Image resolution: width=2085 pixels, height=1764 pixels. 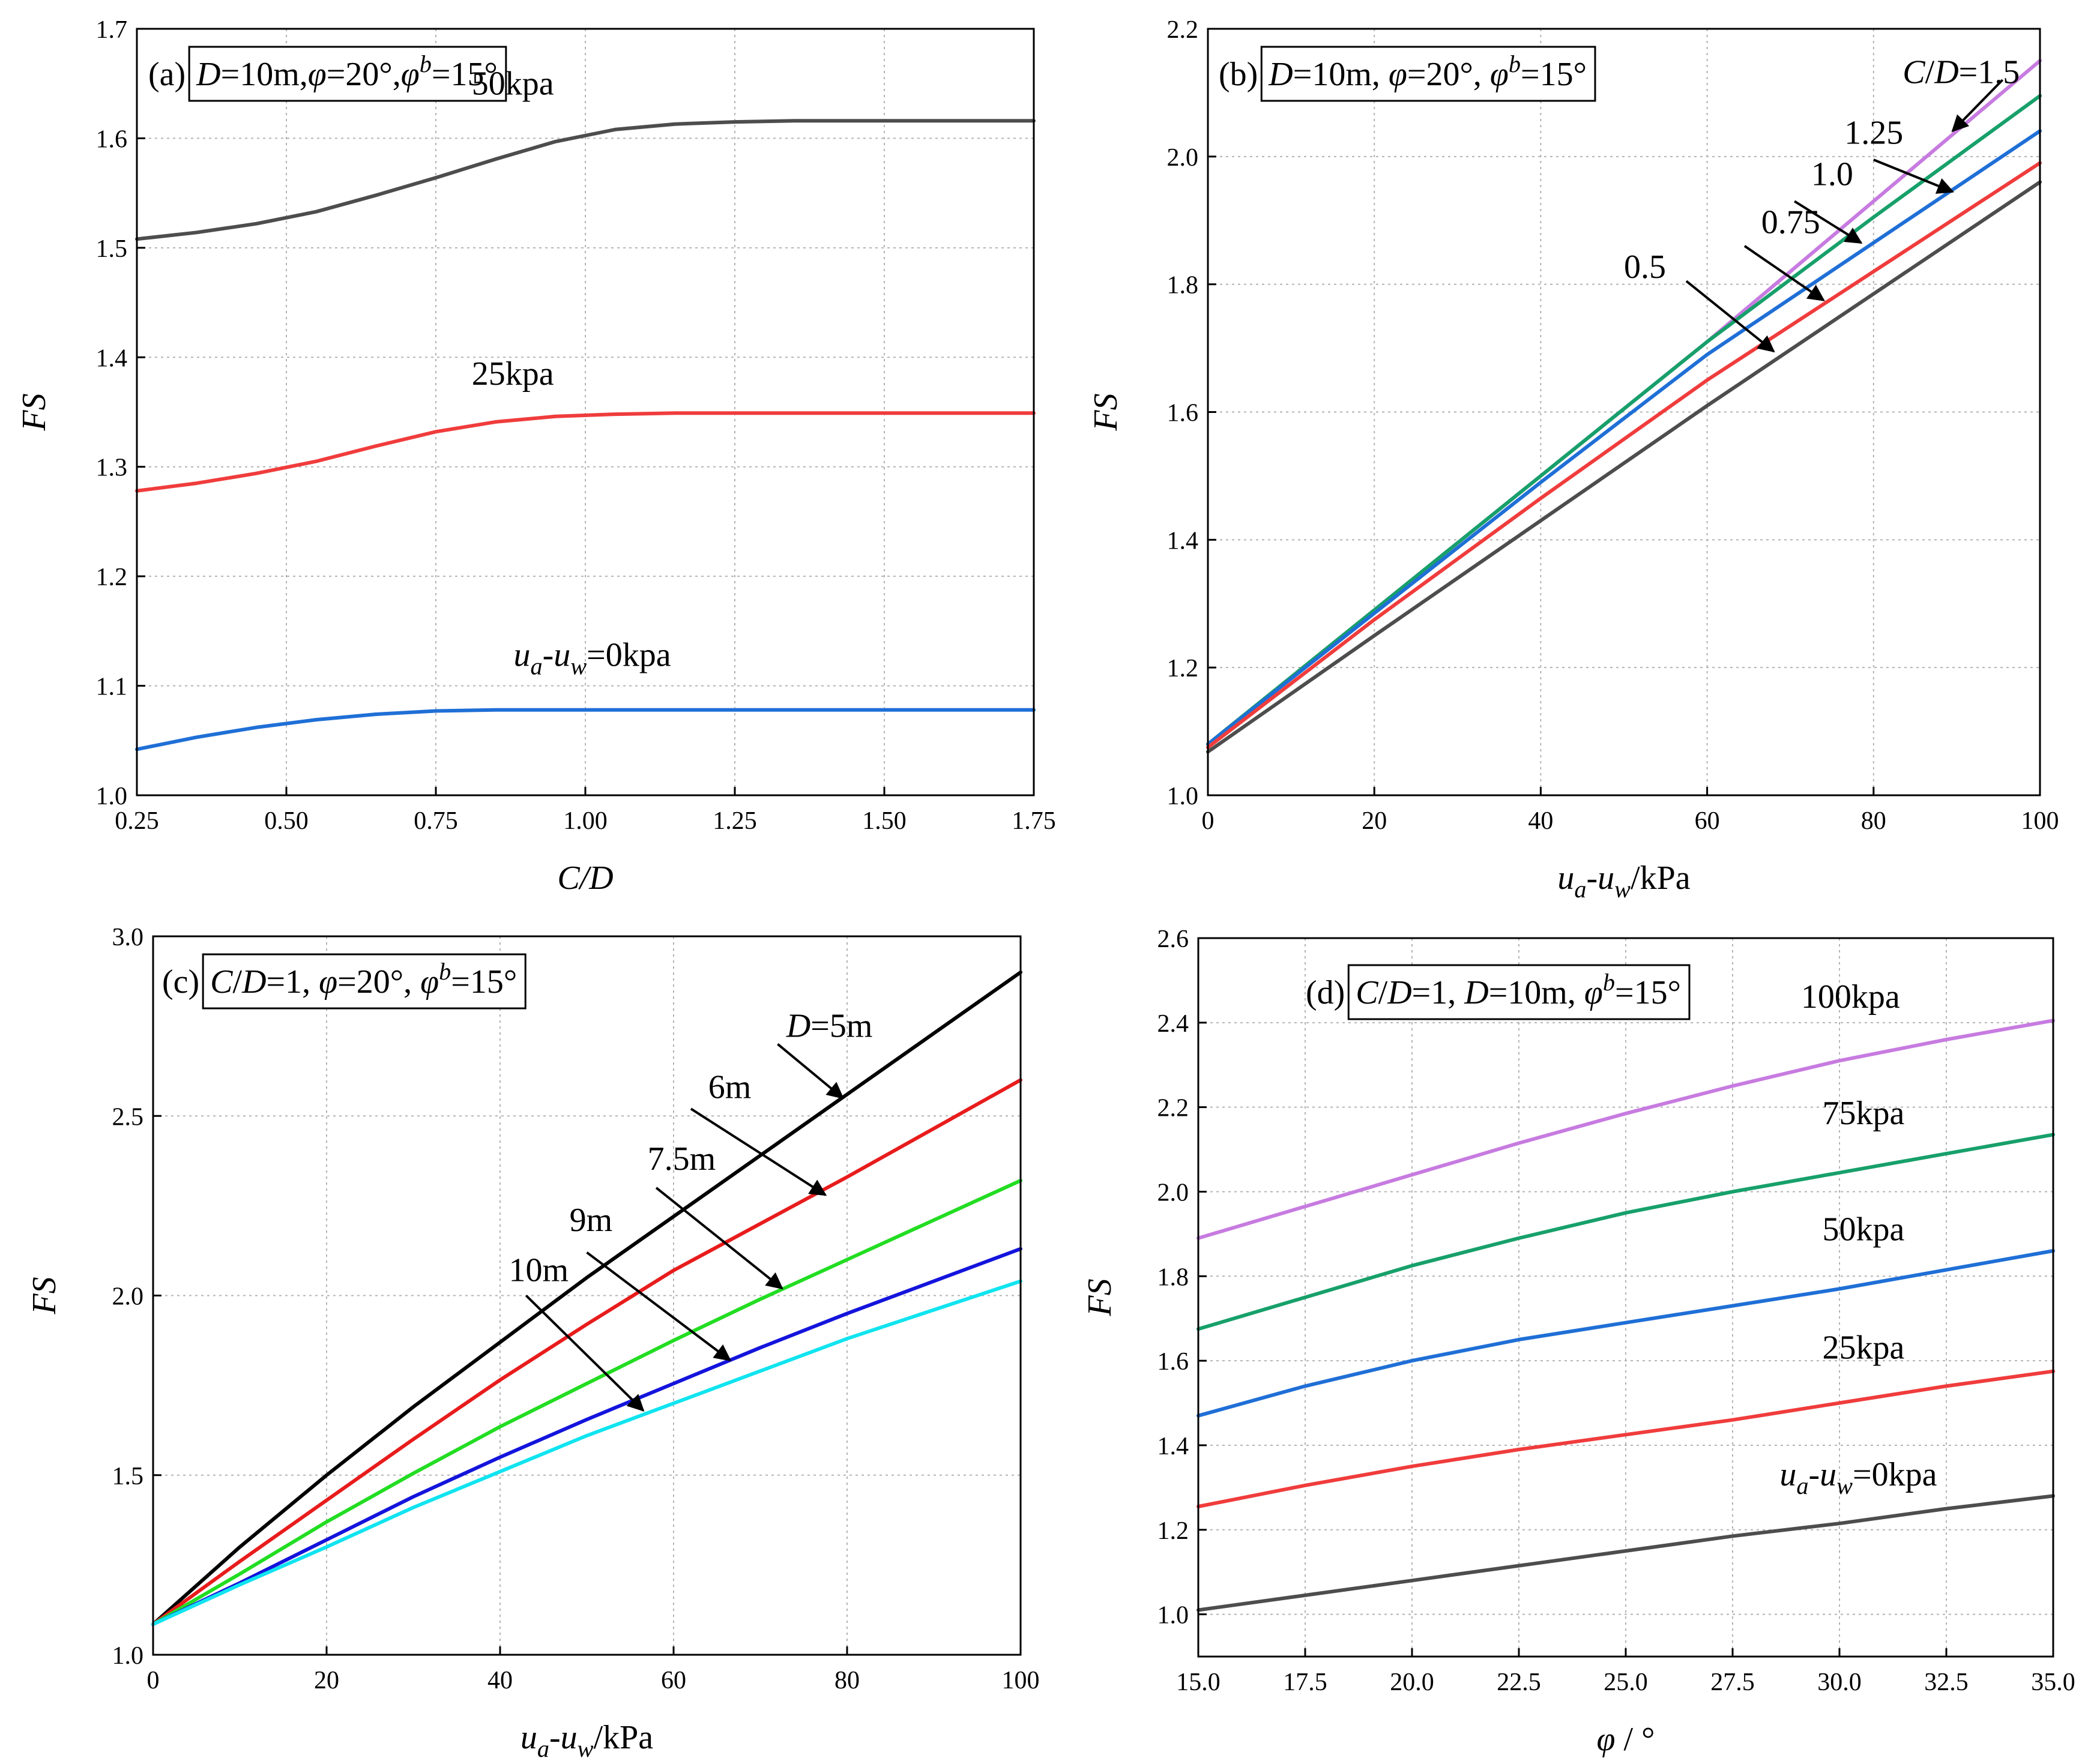 I want to click on x-axis-label-part: a, so click(x=1580, y=889).